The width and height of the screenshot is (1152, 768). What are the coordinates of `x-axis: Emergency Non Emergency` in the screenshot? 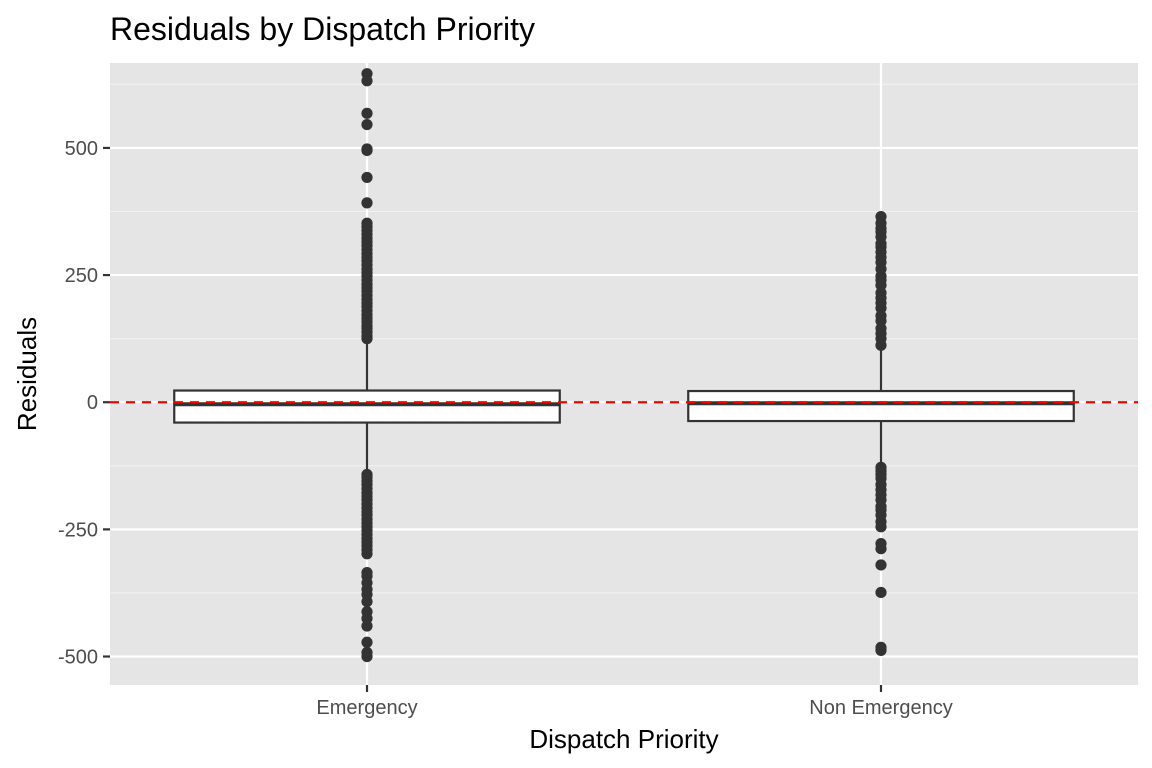 It's located at (634, 702).